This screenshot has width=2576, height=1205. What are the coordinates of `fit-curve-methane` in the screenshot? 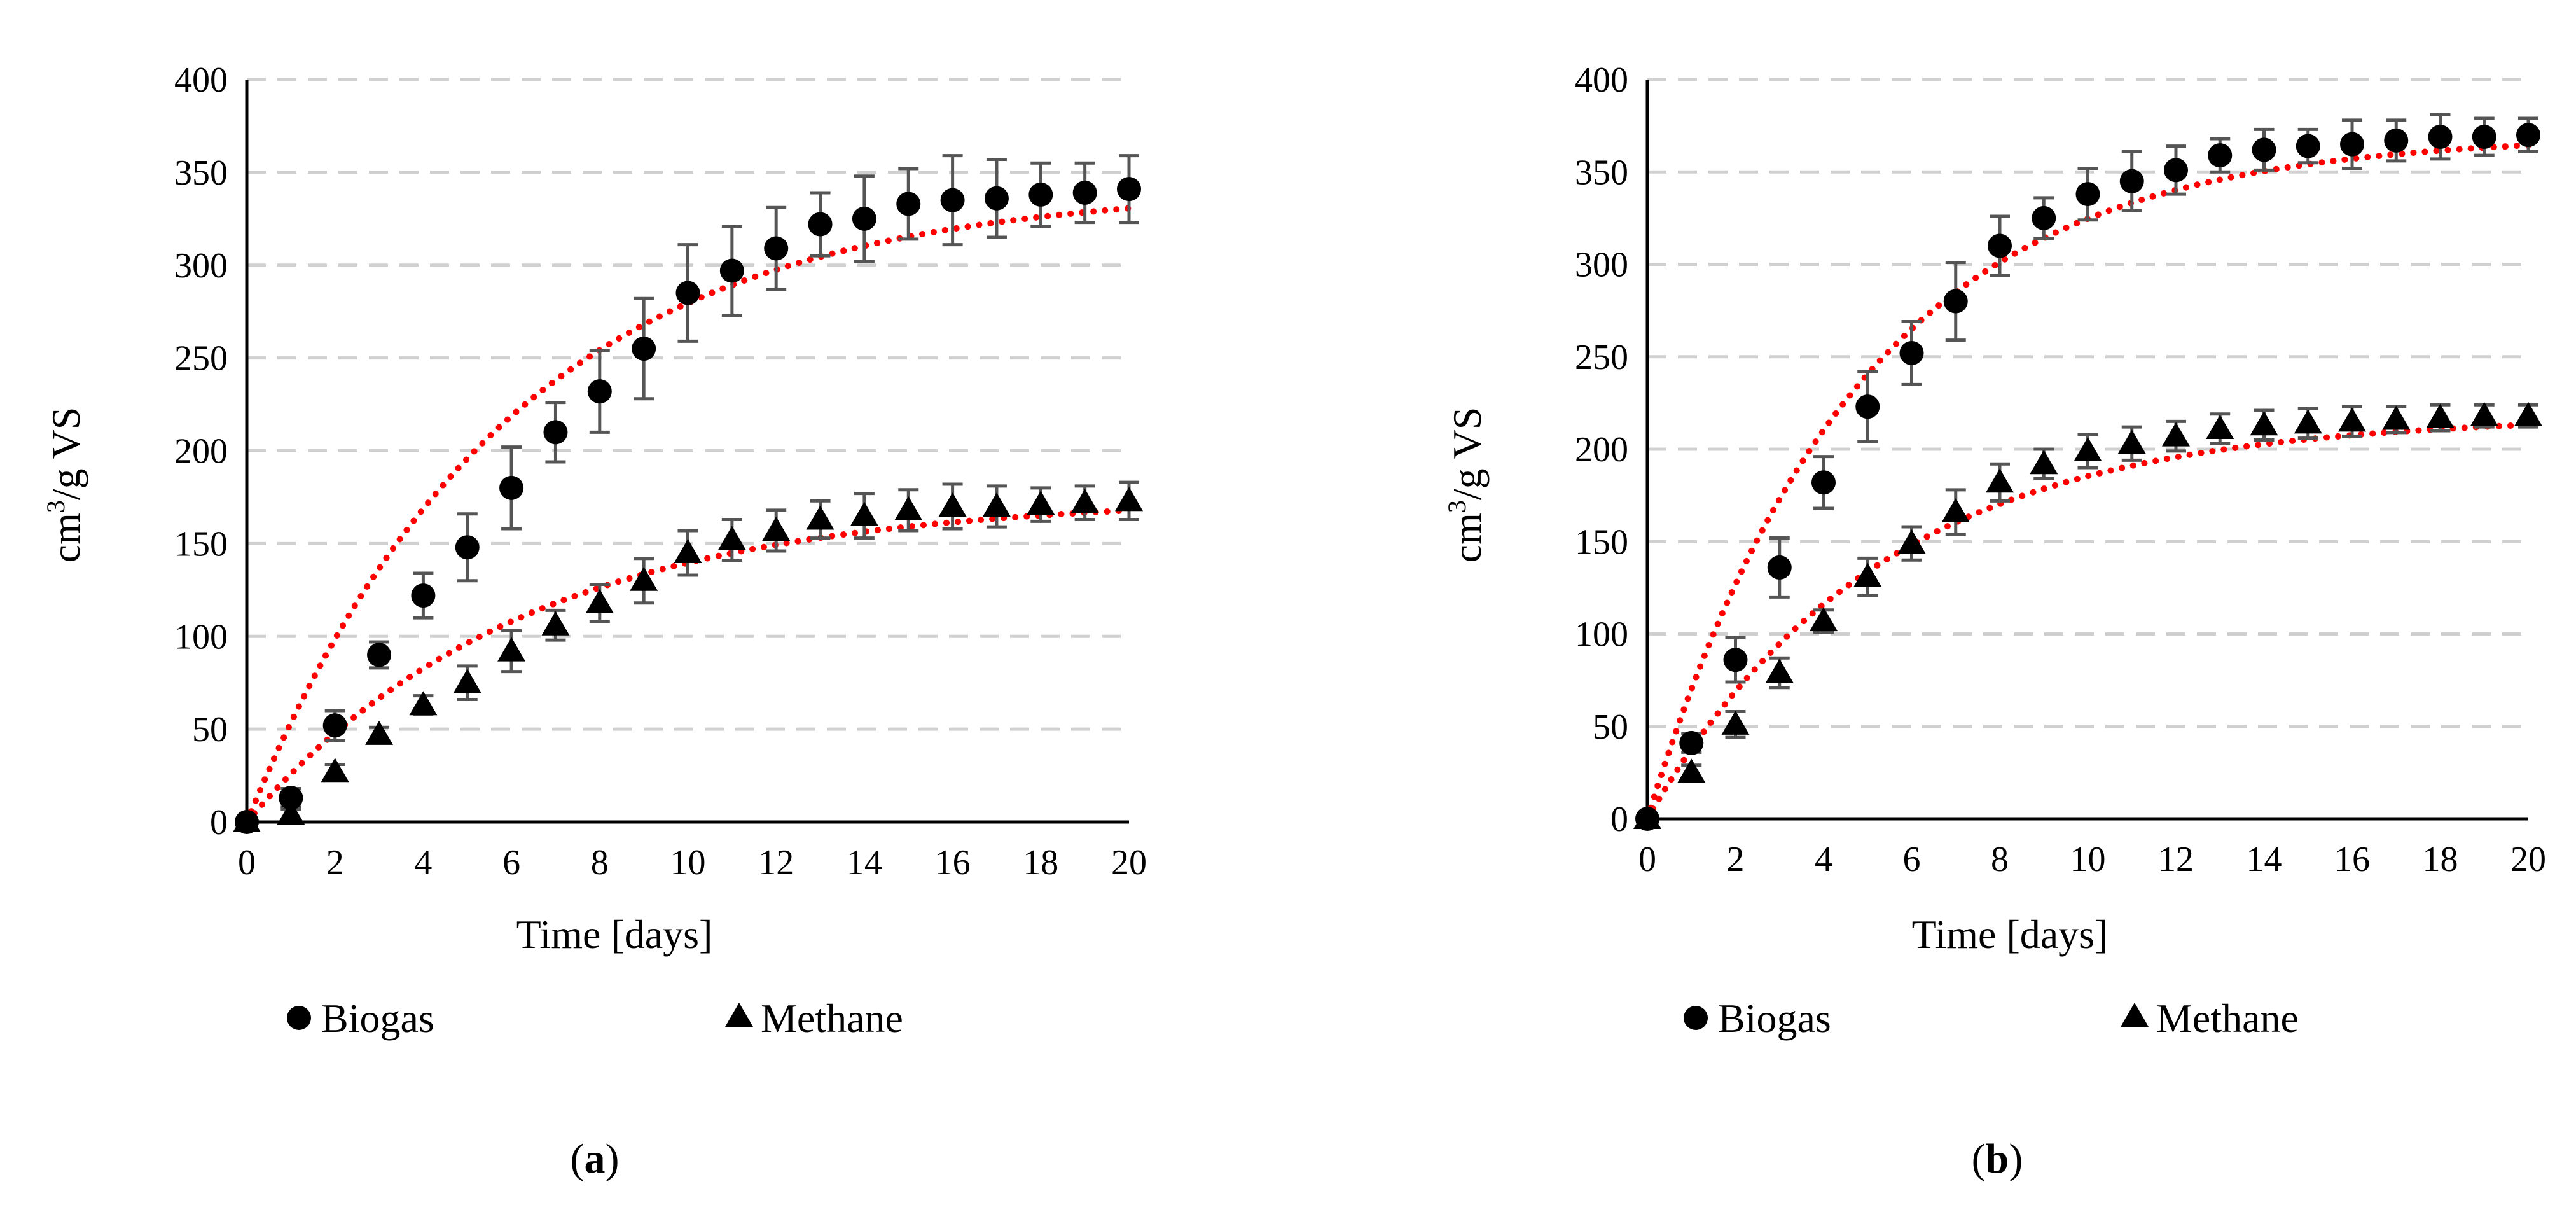 It's located at (2087, 621).